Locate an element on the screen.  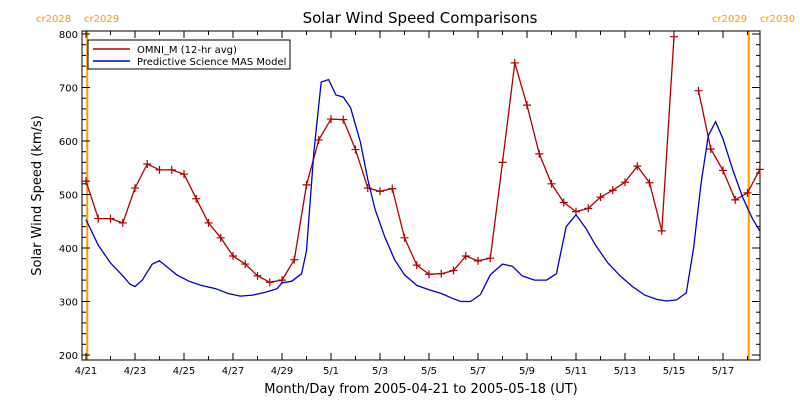
legend-label: OMNI_M (12-hr avg) is located at coordinates (187, 50).